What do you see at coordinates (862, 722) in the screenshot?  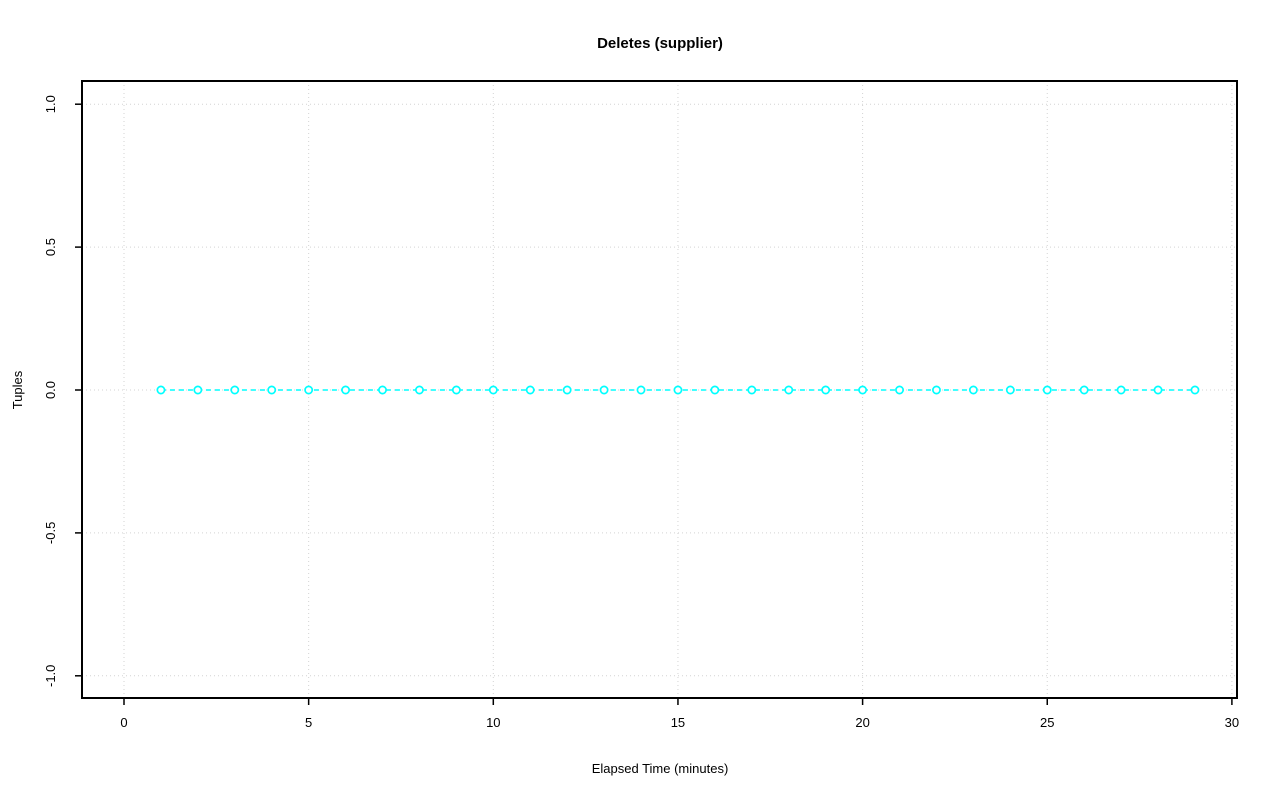 I see `x-tick-label: 20` at bounding box center [862, 722].